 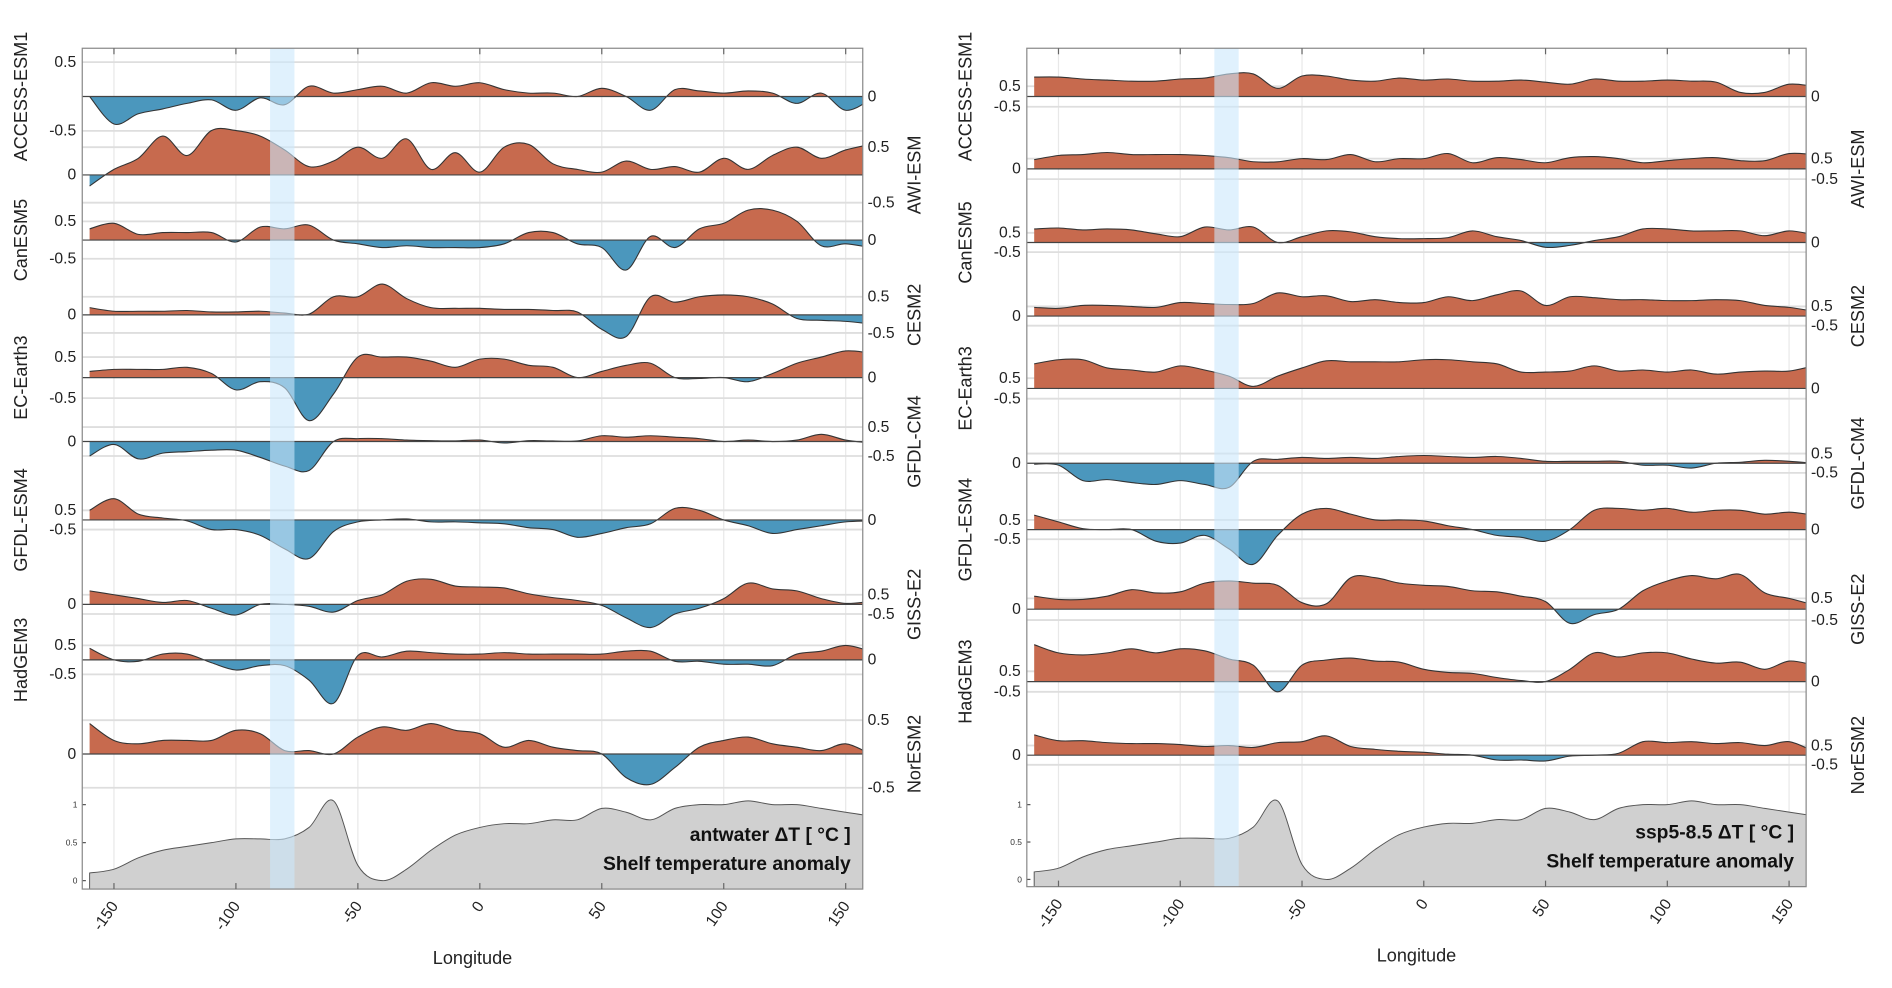 I want to click on series-ec-earth3-line, so click(x=476, y=386).